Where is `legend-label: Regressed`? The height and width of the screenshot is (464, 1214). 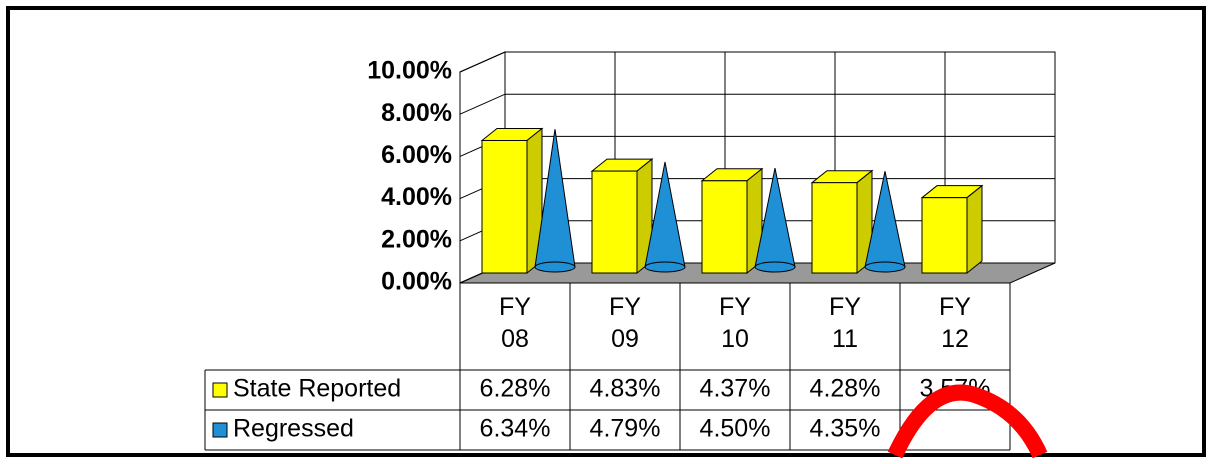
legend-label: Regressed is located at coordinates (293, 429).